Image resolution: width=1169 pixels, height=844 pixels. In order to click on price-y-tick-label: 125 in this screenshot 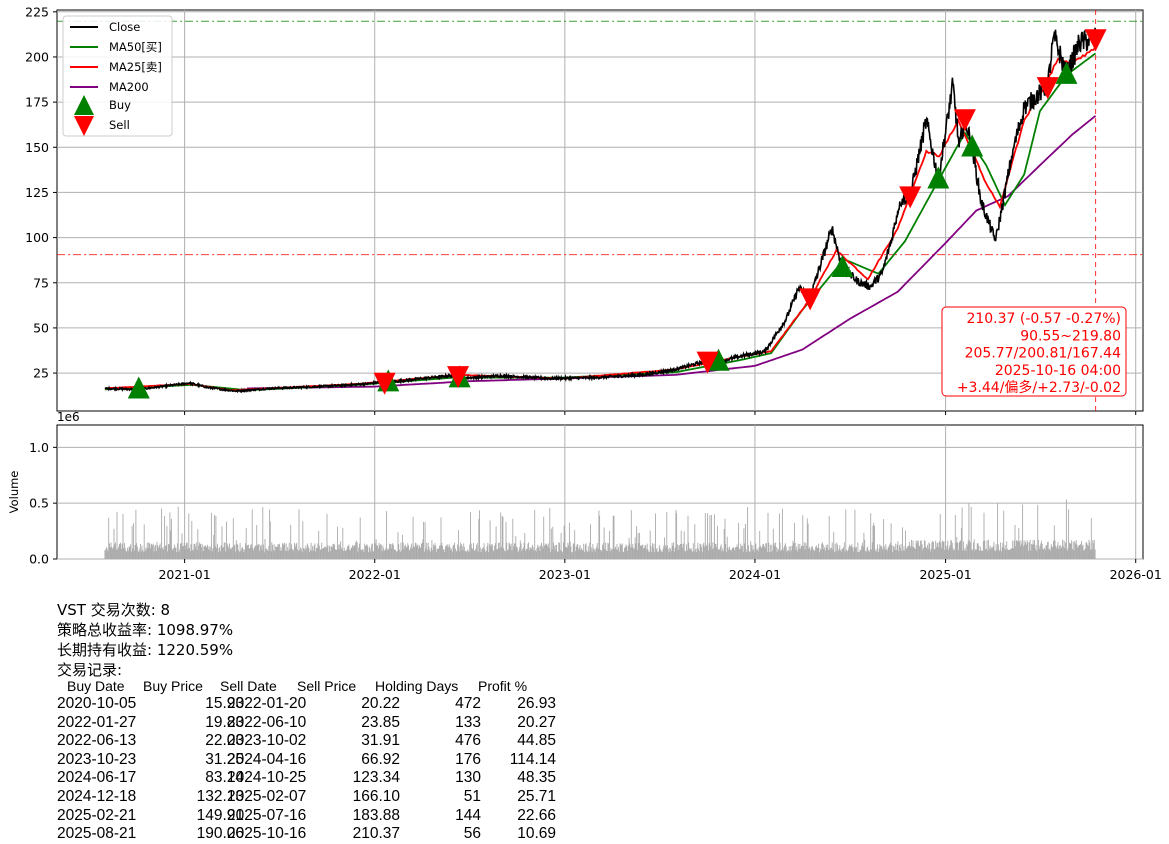, I will do `click(37, 192)`.